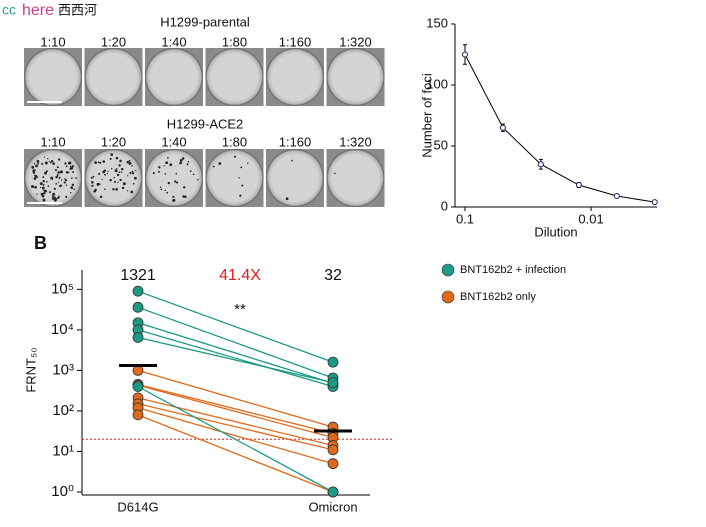  I want to click on x-axis-label: Dilution, so click(555, 231).